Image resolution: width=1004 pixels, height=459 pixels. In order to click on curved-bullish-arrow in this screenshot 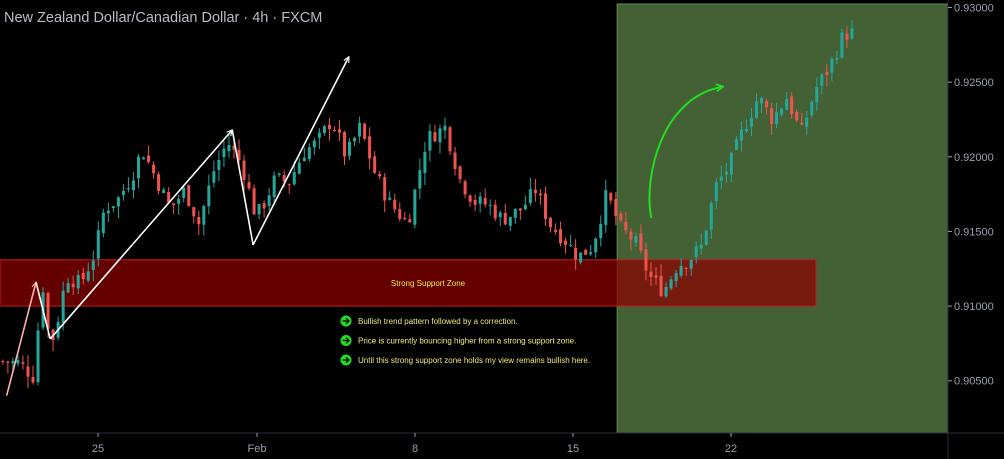, I will do `click(685, 153)`.